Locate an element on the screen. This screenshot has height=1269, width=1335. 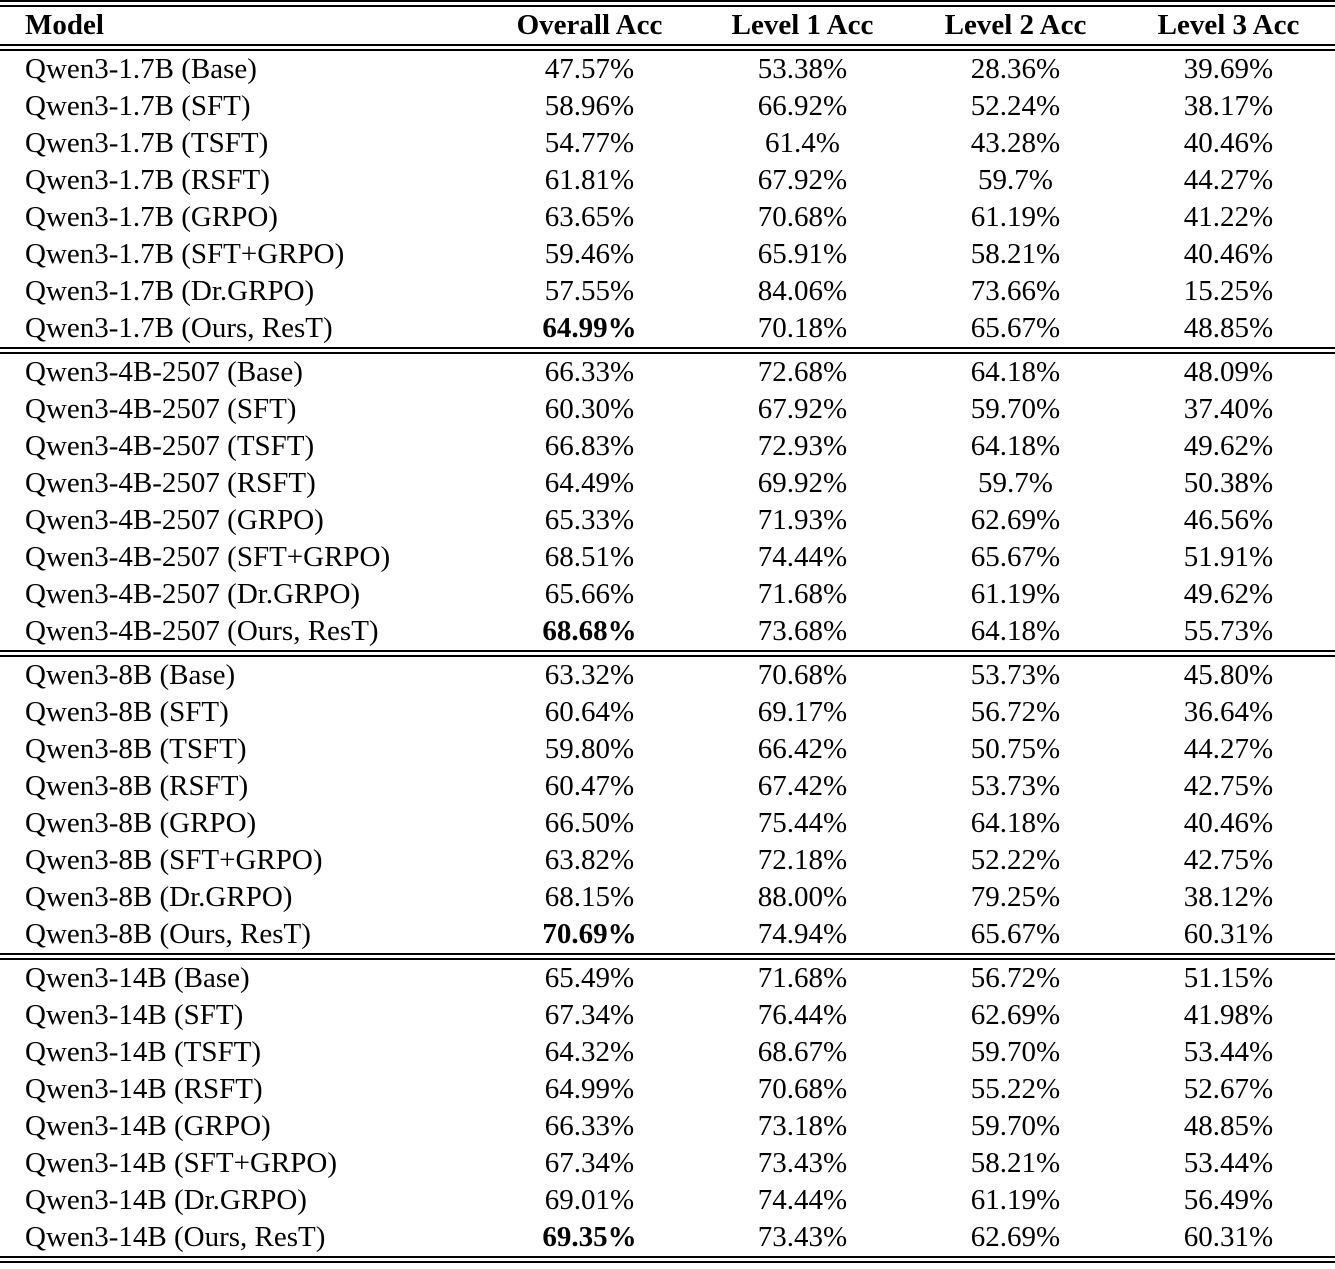
level2-acc-cell: 50.75% is located at coordinates (1015, 749).